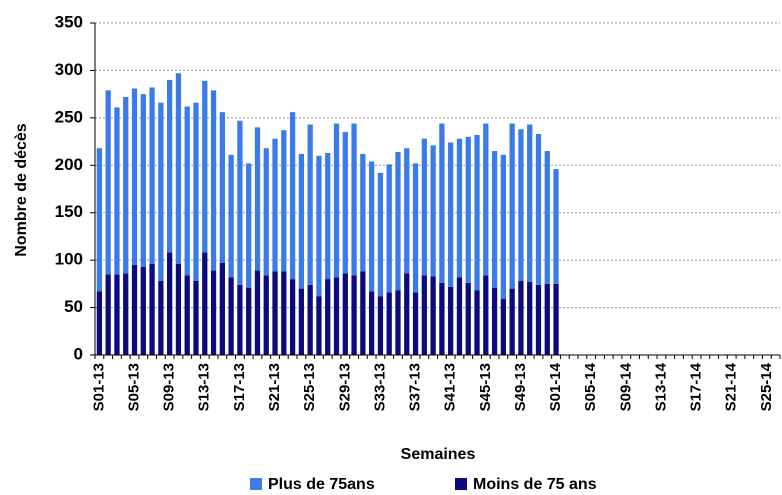  I want to click on x-tick-label: S17-13, so click(239, 387).